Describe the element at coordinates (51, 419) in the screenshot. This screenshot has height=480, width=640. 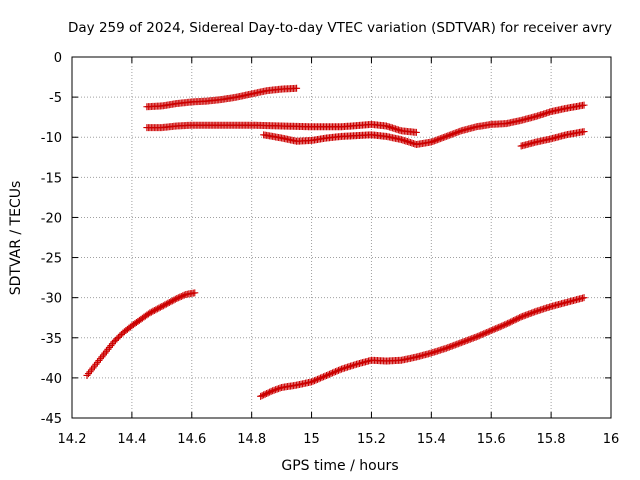
I see `y-tick-label: -45` at that location.